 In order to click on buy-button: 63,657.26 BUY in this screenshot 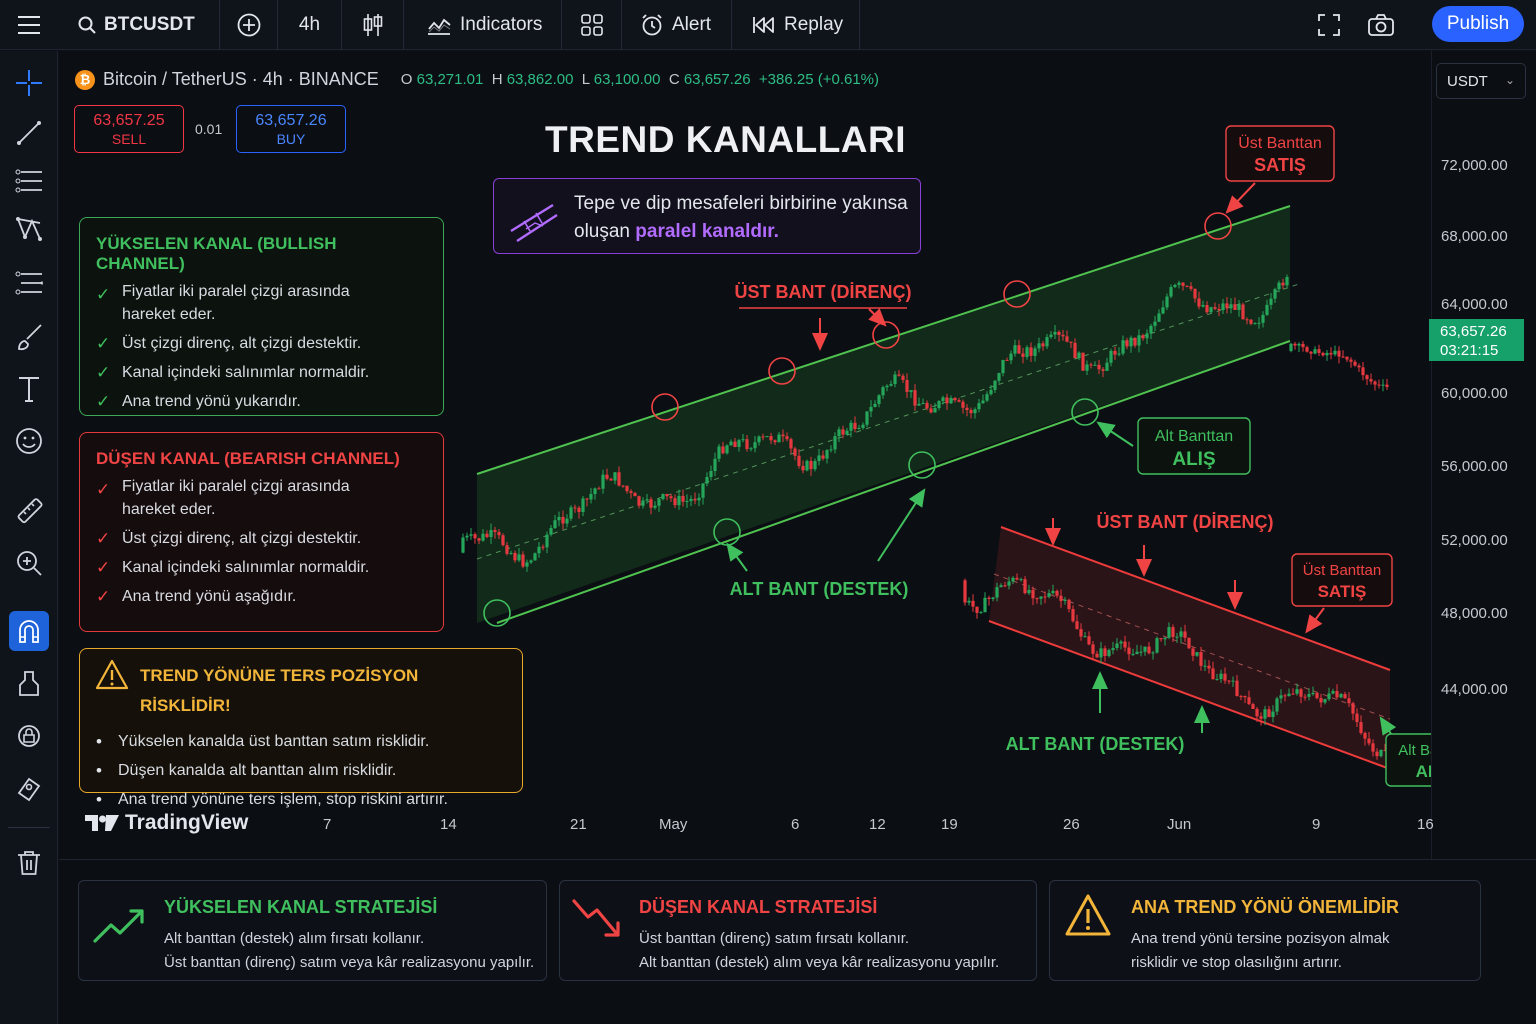, I will do `click(291, 129)`.